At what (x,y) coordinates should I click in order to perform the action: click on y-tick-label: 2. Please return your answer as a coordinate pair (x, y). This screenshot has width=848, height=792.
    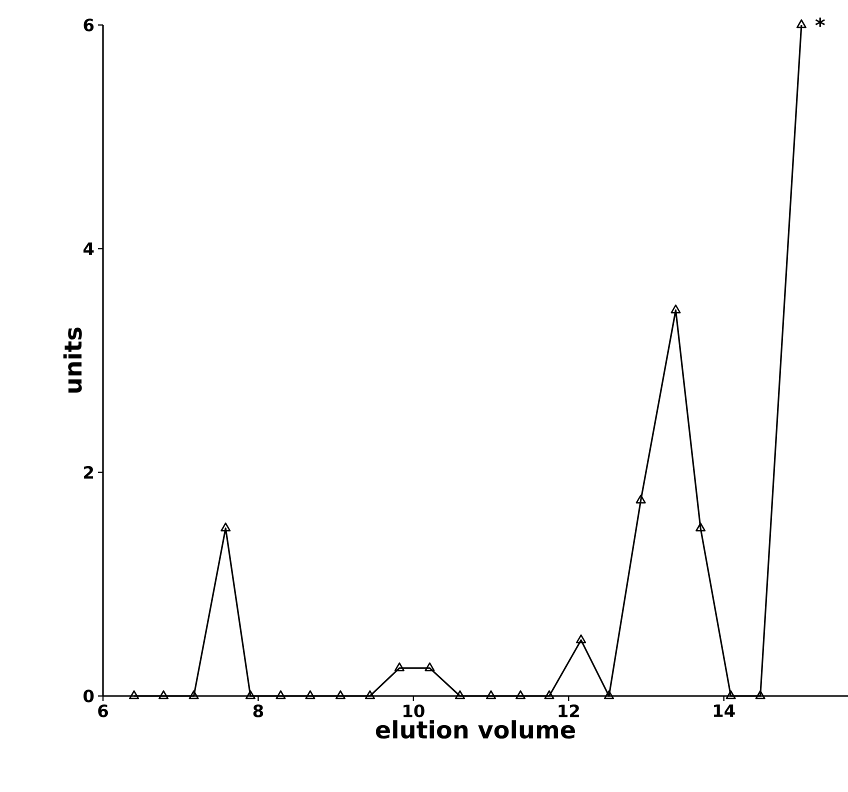
    Looking at the image, I should click on (89, 472).